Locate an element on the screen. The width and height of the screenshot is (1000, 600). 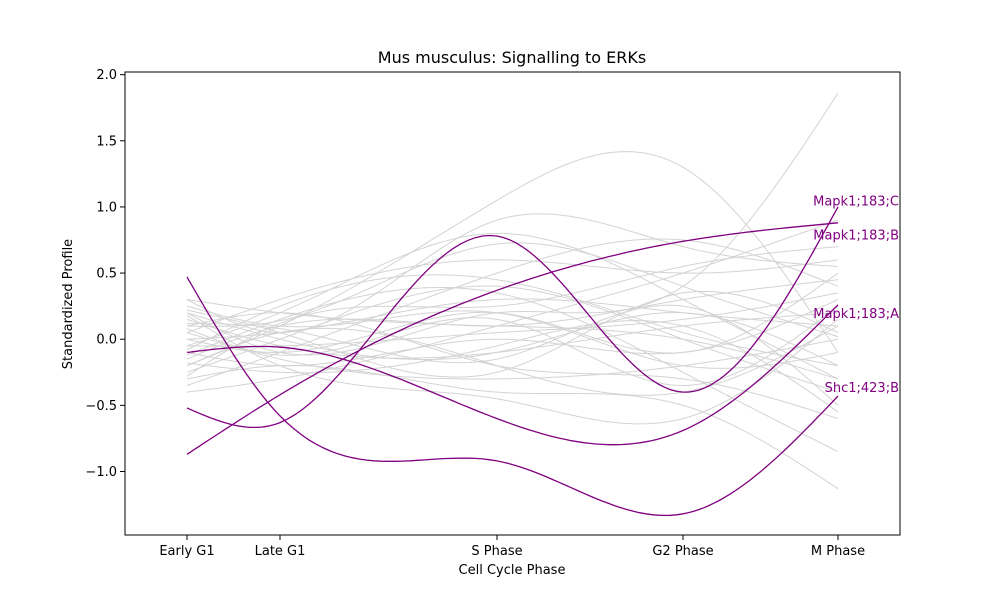
y-tick-label: 1.5 is located at coordinates (106, 141).